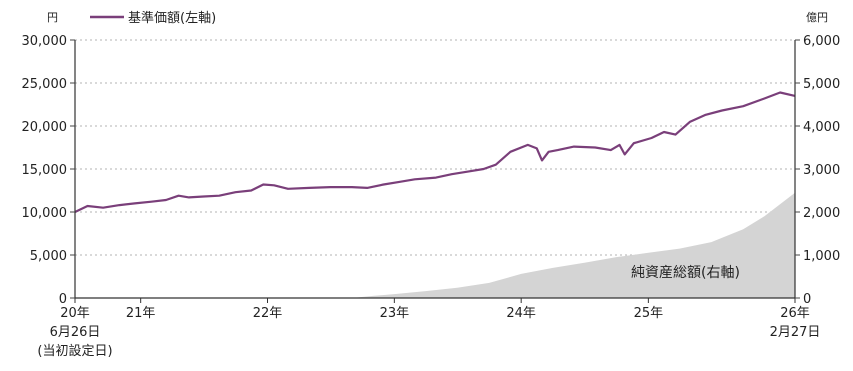 The width and height of the screenshot is (853, 371). I want to click on net-assets-label: 純資産総額(右軸), so click(685, 273).